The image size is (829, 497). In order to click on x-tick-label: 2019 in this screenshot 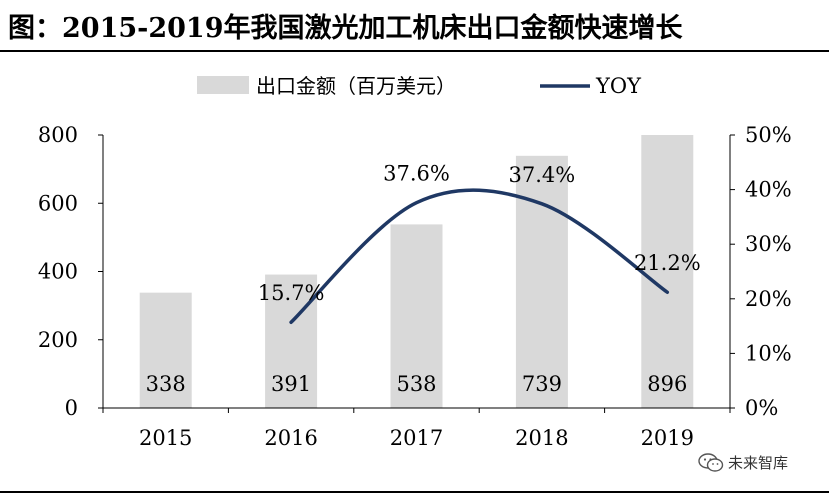, I will do `click(667, 438)`.